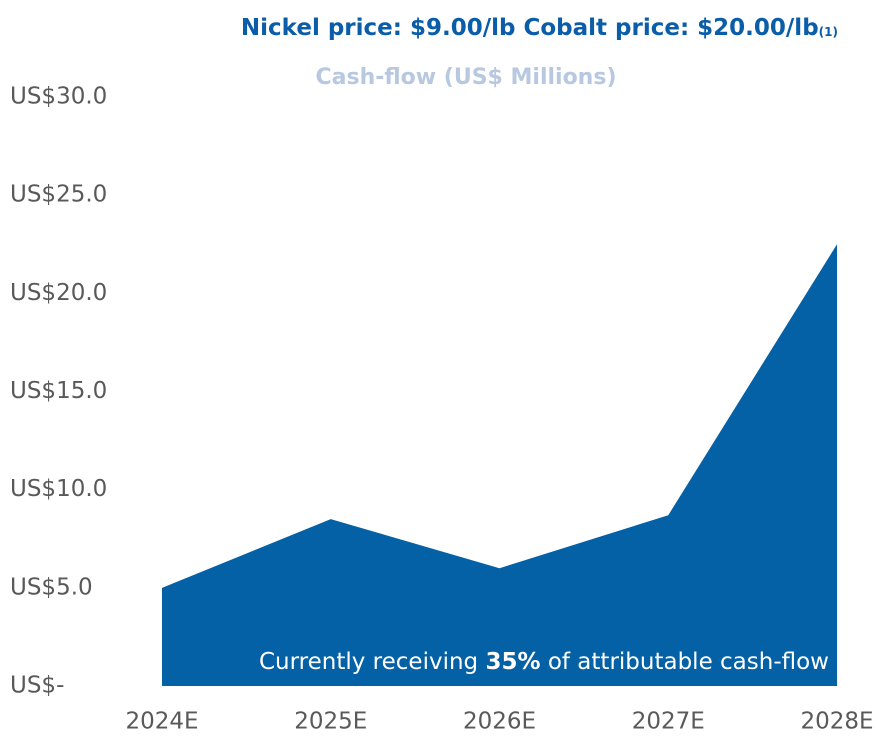 Image resolution: width=879 pixels, height=741 pixels. I want to click on annotation-prefix: Currently receiving, so click(368, 662).